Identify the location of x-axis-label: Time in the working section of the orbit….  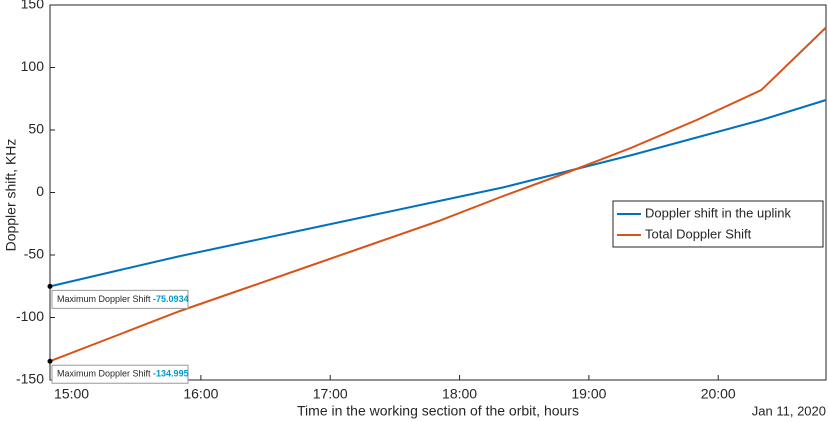
(438, 411).